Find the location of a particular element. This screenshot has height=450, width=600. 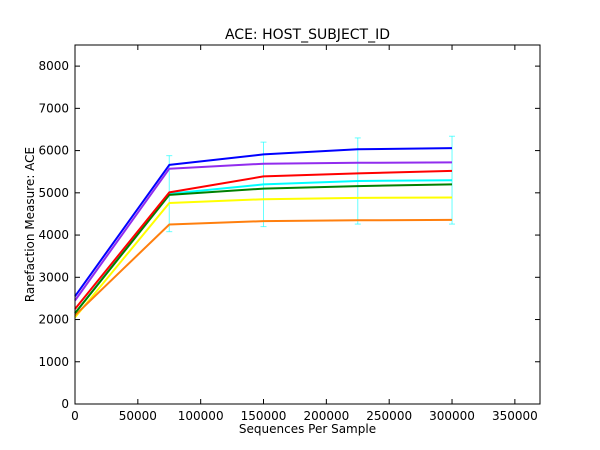

x-tick-label: 250000 is located at coordinates (389, 416).